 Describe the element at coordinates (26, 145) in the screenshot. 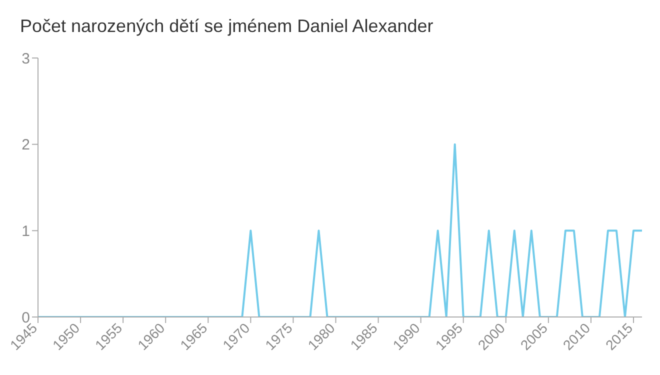

I see `y-tick-label: 2` at that location.